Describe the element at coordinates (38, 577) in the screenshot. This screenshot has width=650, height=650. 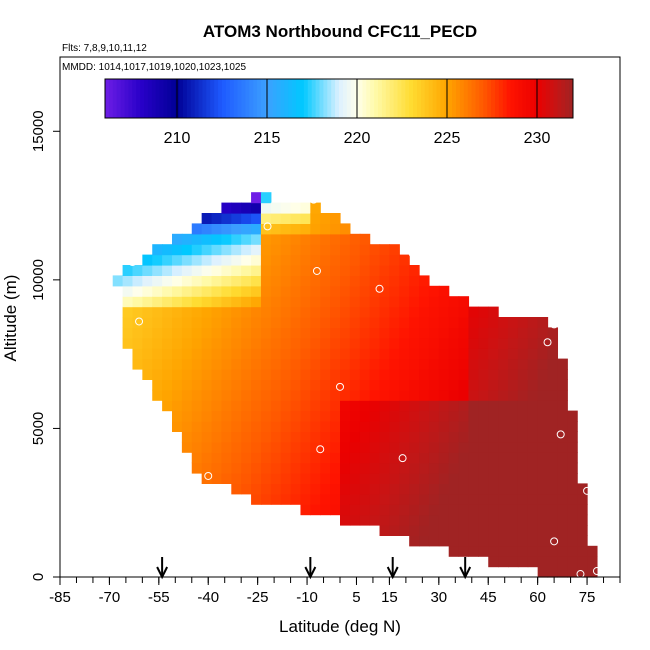
I see `y-tick-label: 0` at that location.